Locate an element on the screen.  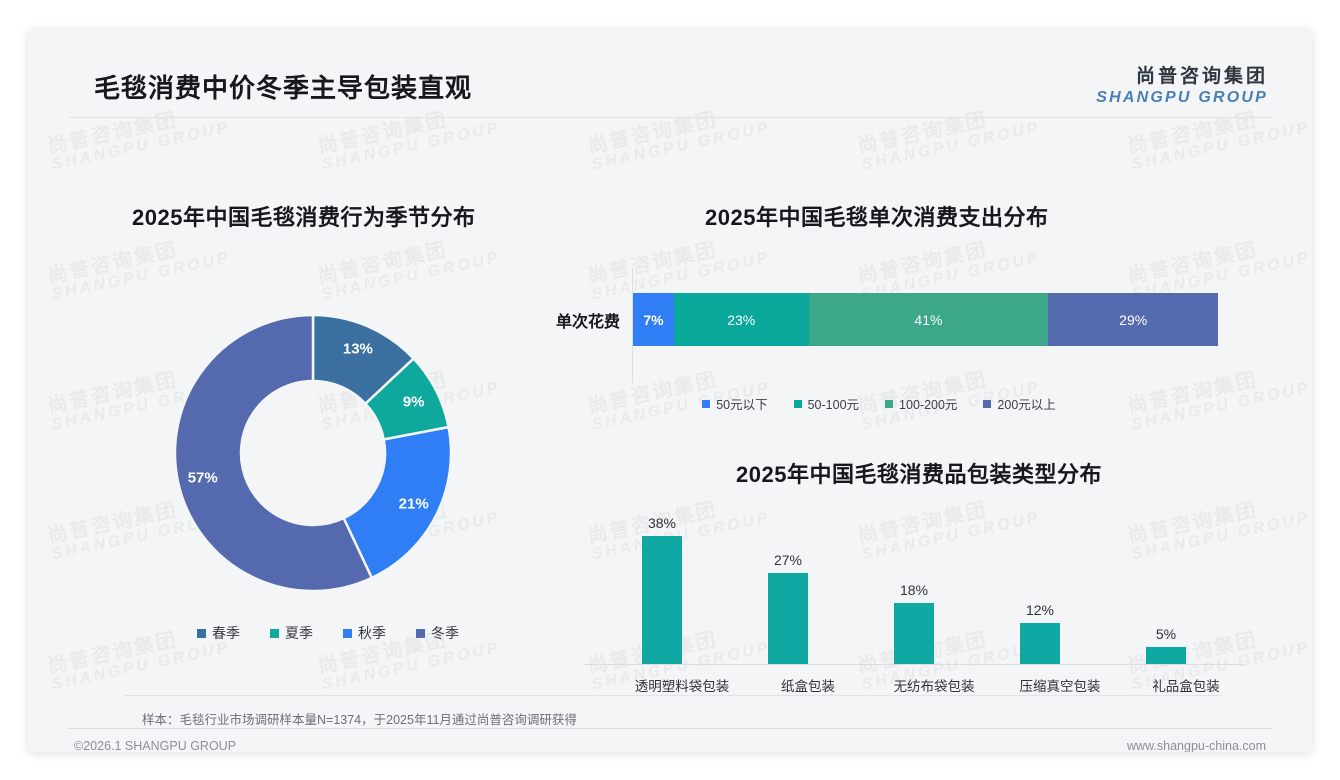
column-category-label: 透明塑料袋包装 is located at coordinates (682, 686).